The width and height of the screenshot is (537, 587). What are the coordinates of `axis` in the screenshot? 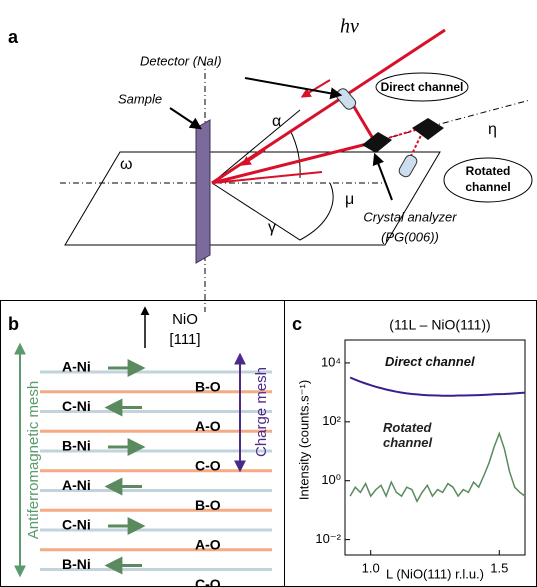 It's located at (455, 120).